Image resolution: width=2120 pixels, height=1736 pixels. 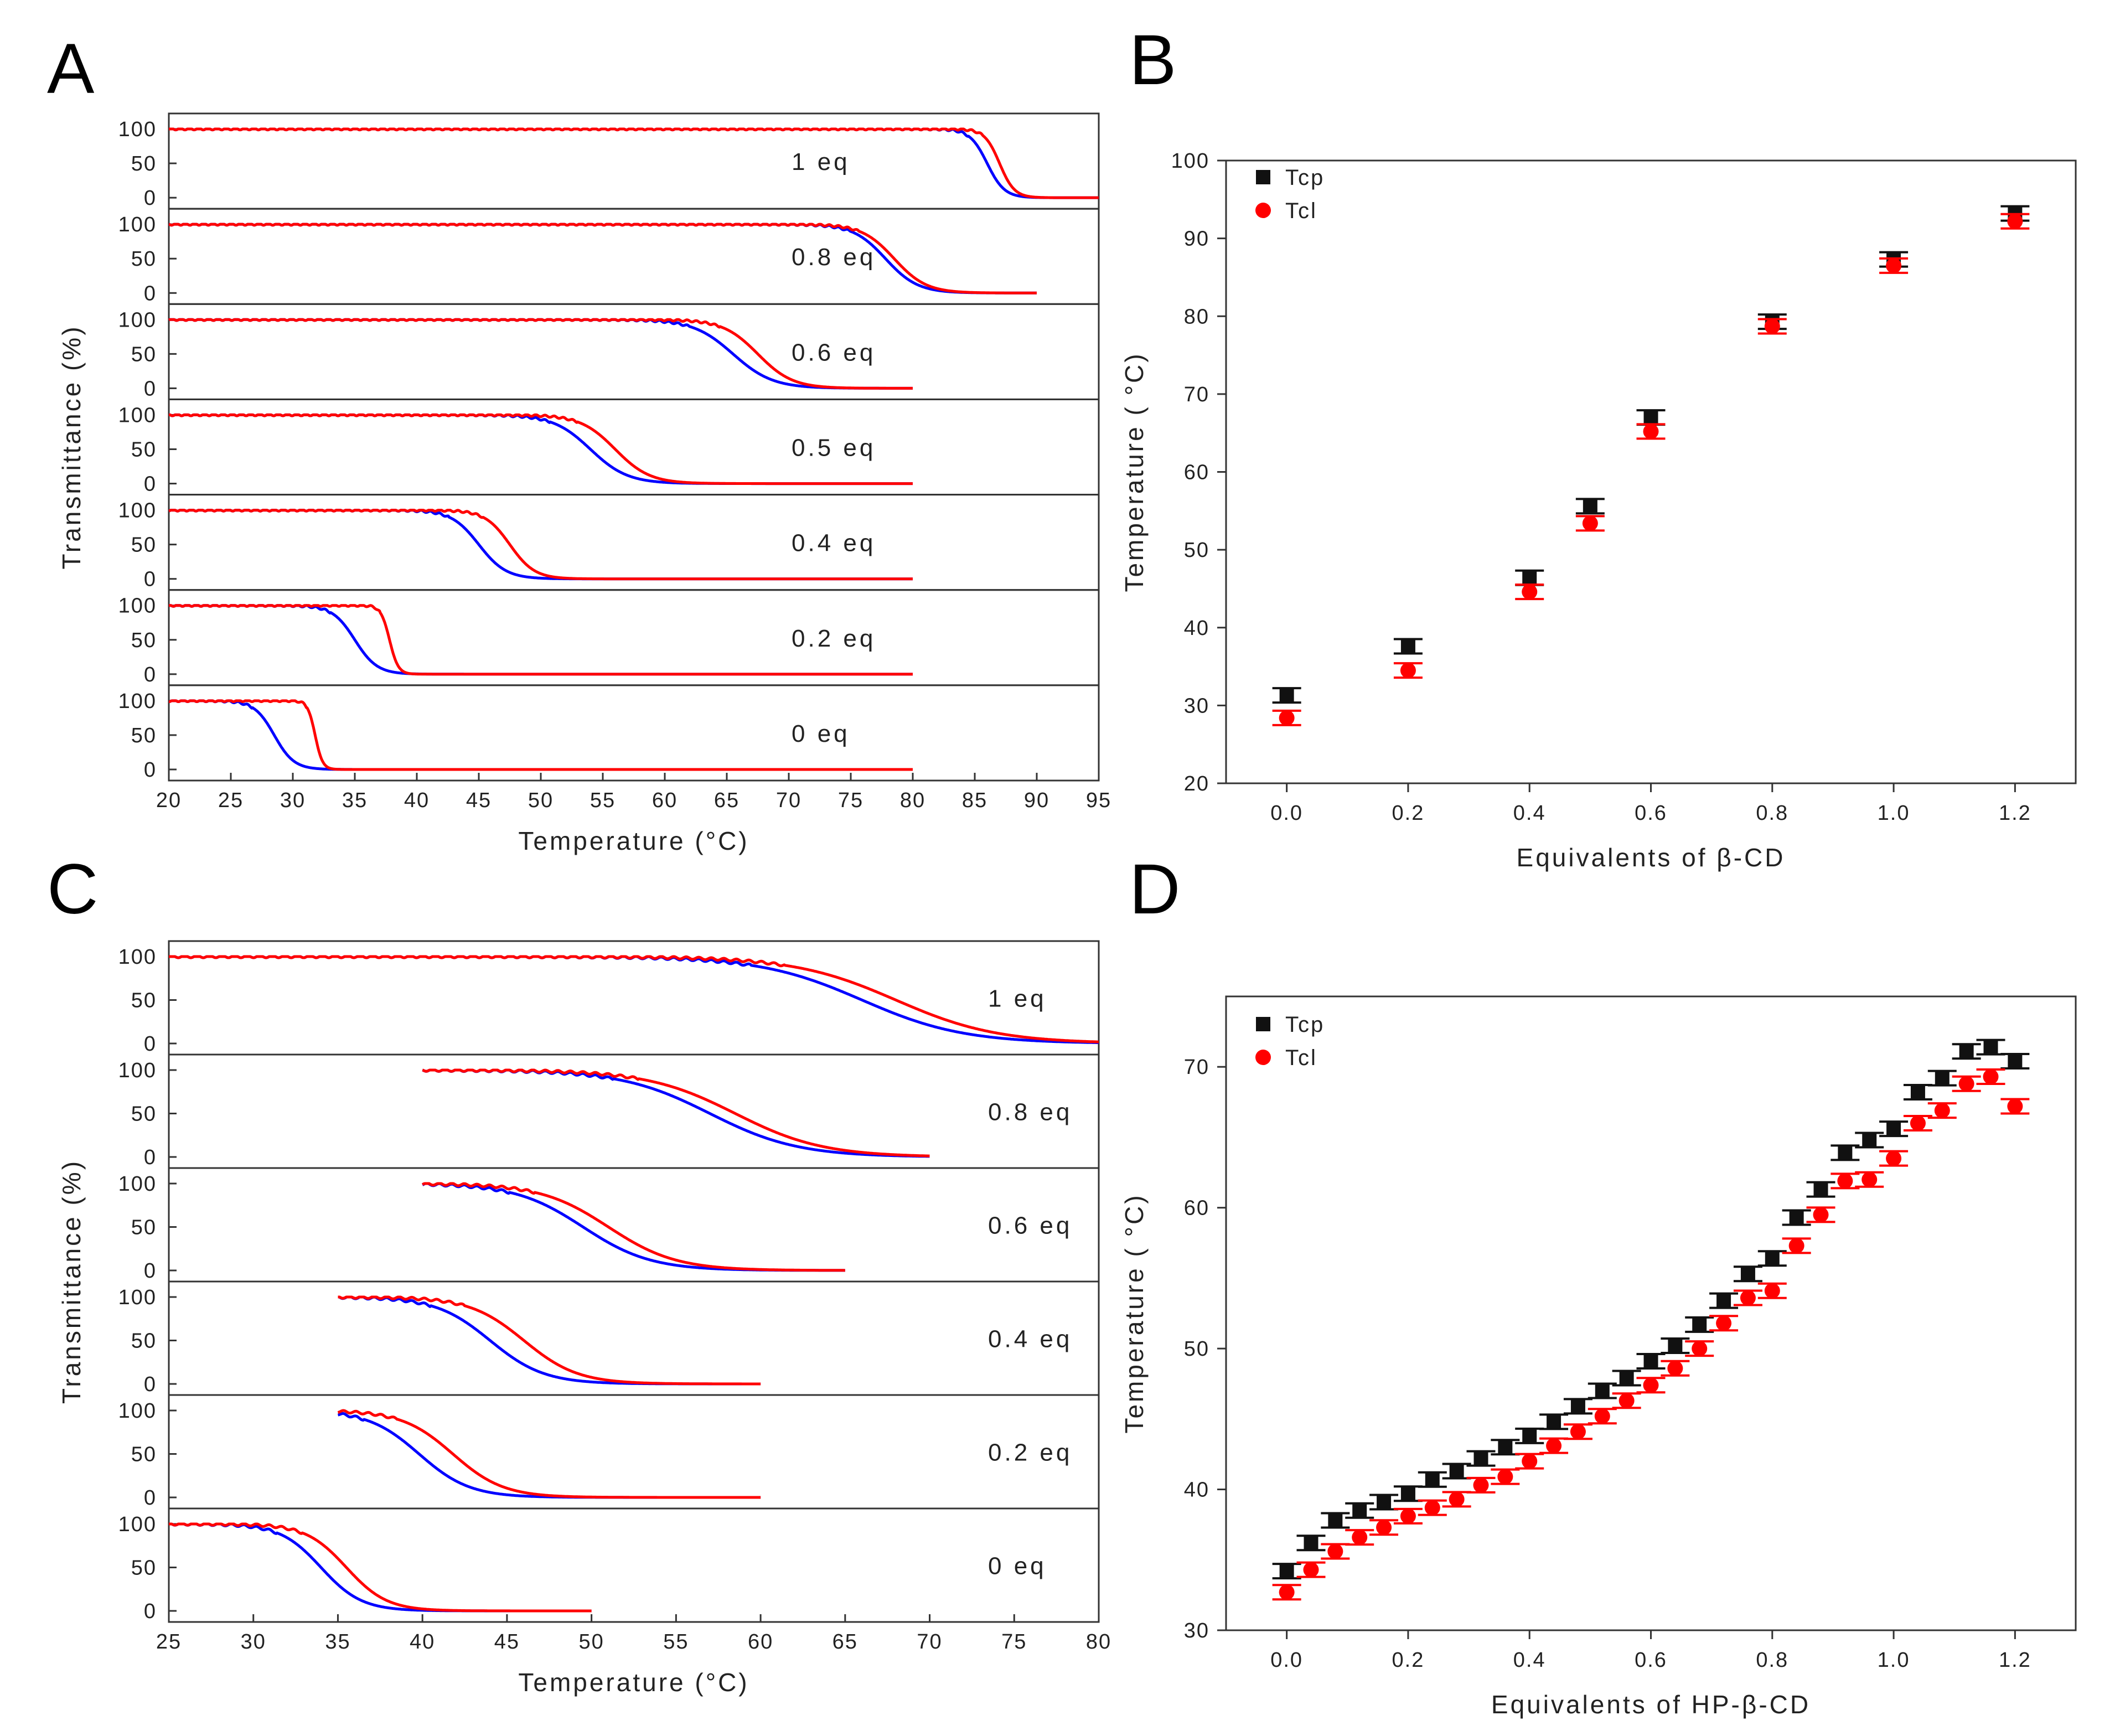 What do you see at coordinates (633, 840) in the screenshot?
I see `x-axis-label: Temperature (°C)` at bounding box center [633, 840].